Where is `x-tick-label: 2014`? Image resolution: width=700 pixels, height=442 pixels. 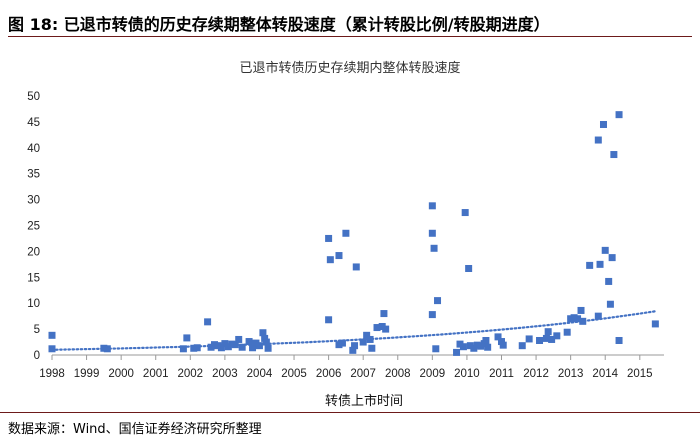
x-tick-label: 2014 is located at coordinates (605, 374).